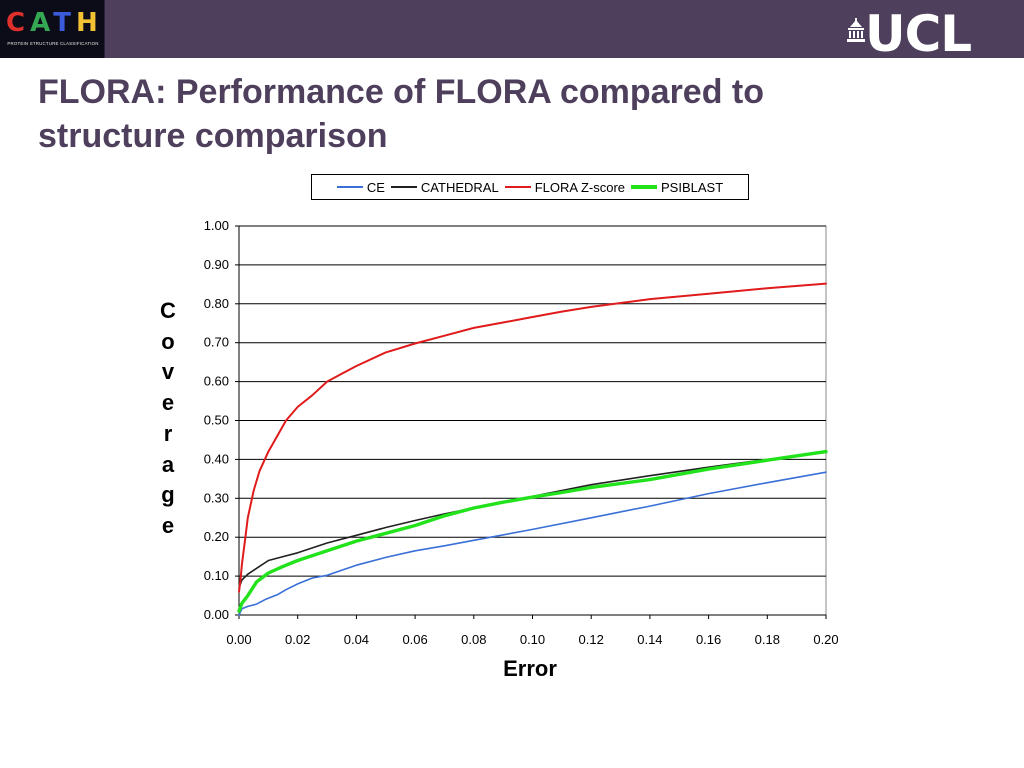 This screenshot has width=1024, height=768. Describe the element at coordinates (375, 187) in the screenshot. I see `legend-label: CE` at that location.